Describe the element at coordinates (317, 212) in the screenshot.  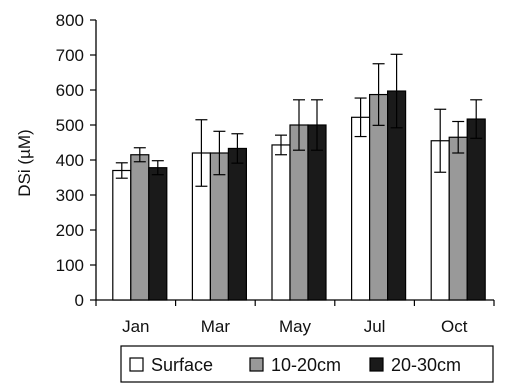
I see `bar-may-20-30cm` at that location.